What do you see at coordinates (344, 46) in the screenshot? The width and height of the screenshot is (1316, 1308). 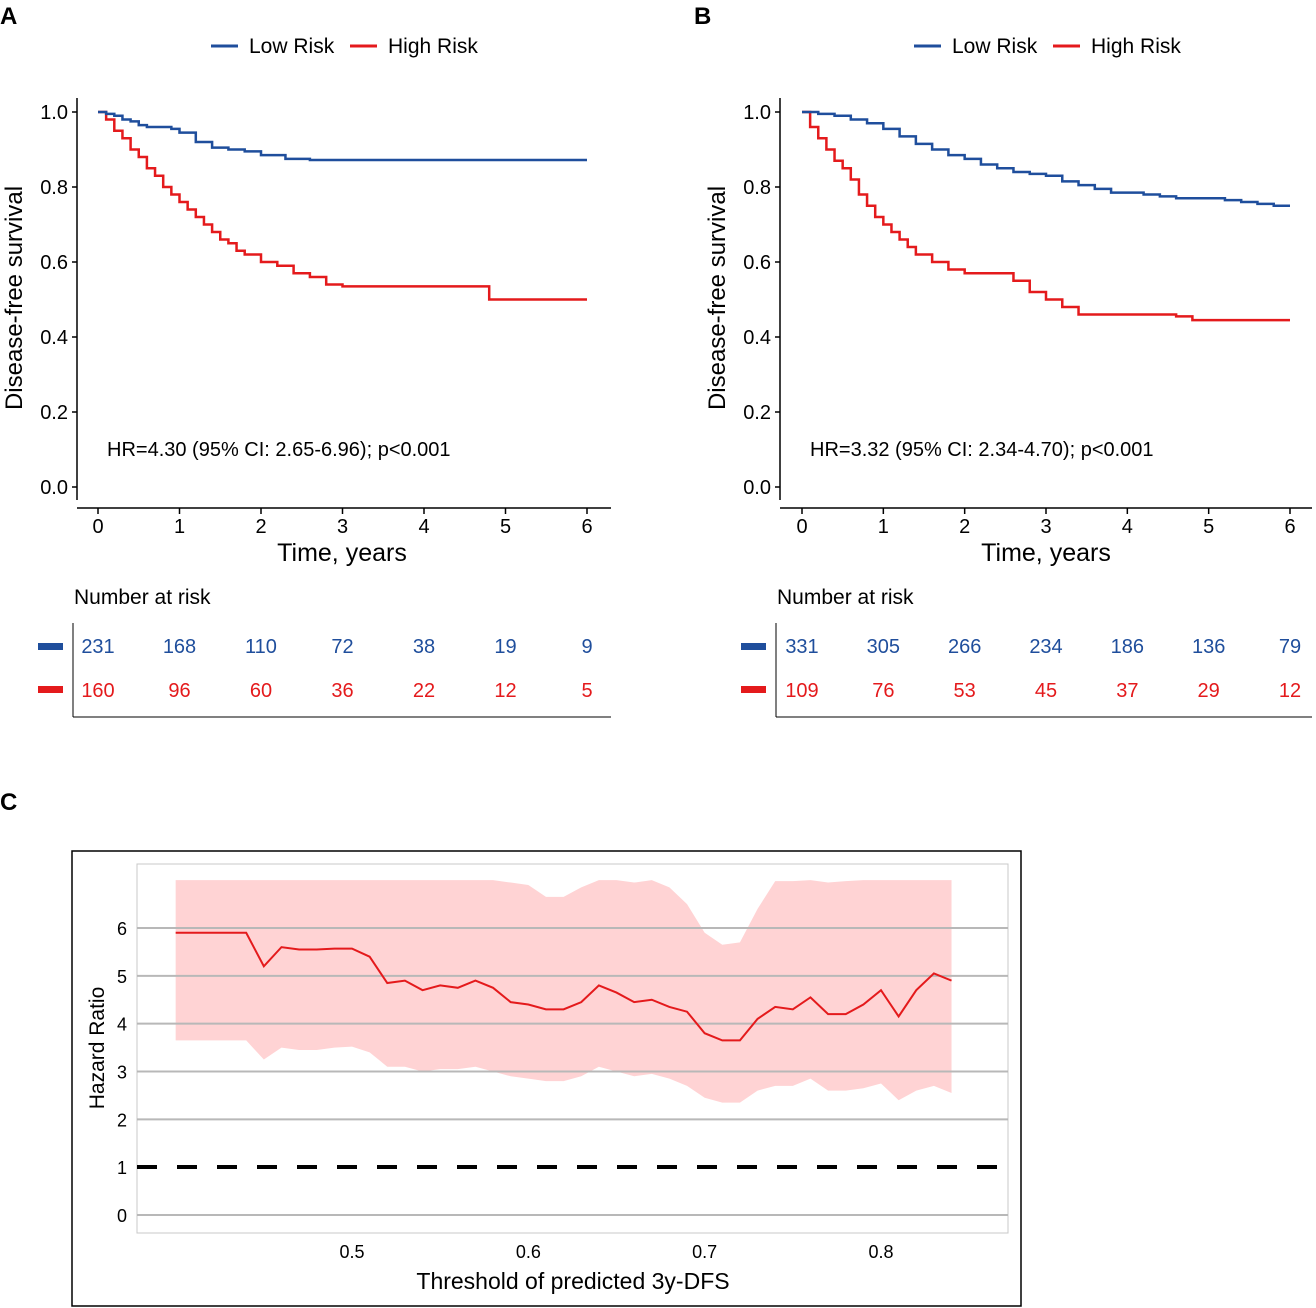 I see `panel-a-legend: Low Risk High Risk` at bounding box center [344, 46].